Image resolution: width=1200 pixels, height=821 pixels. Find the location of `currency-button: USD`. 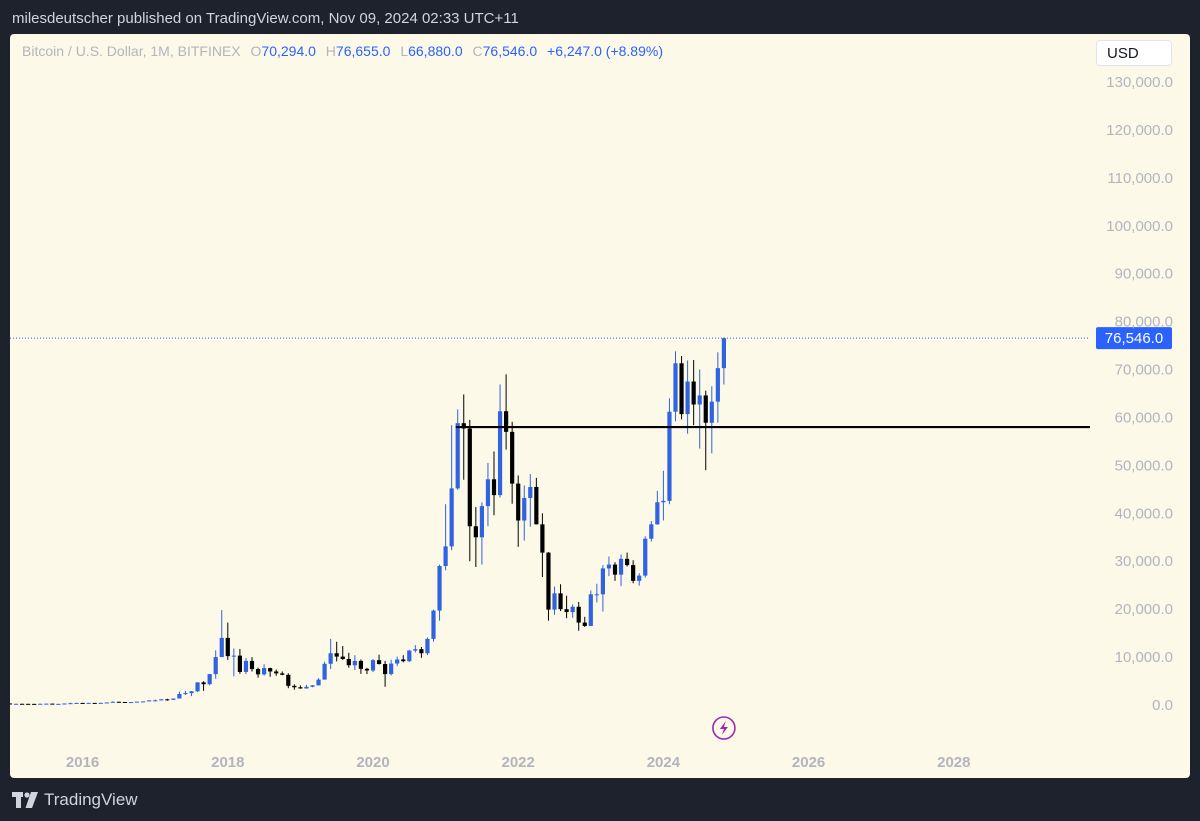

currency-button: USD is located at coordinates (1134, 53).